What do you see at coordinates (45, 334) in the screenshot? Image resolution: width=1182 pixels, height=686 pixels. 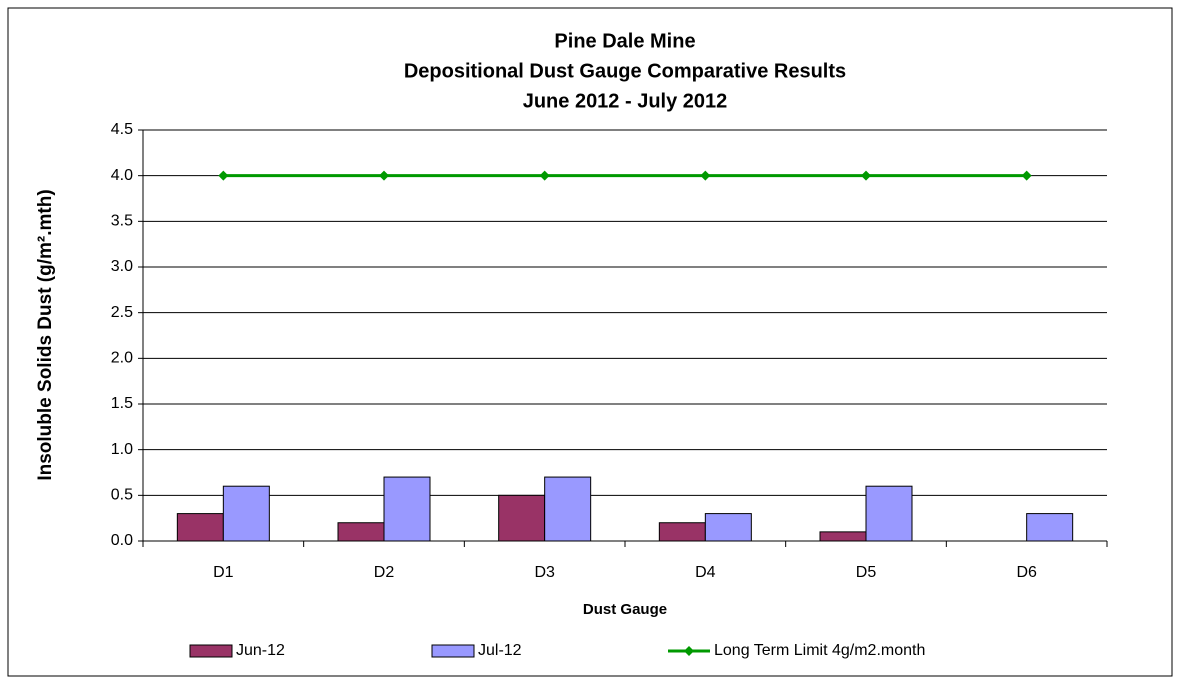 I see `y-axis-title: Insoluble Solids Dust (g/m².mth)` at bounding box center [45, 334].